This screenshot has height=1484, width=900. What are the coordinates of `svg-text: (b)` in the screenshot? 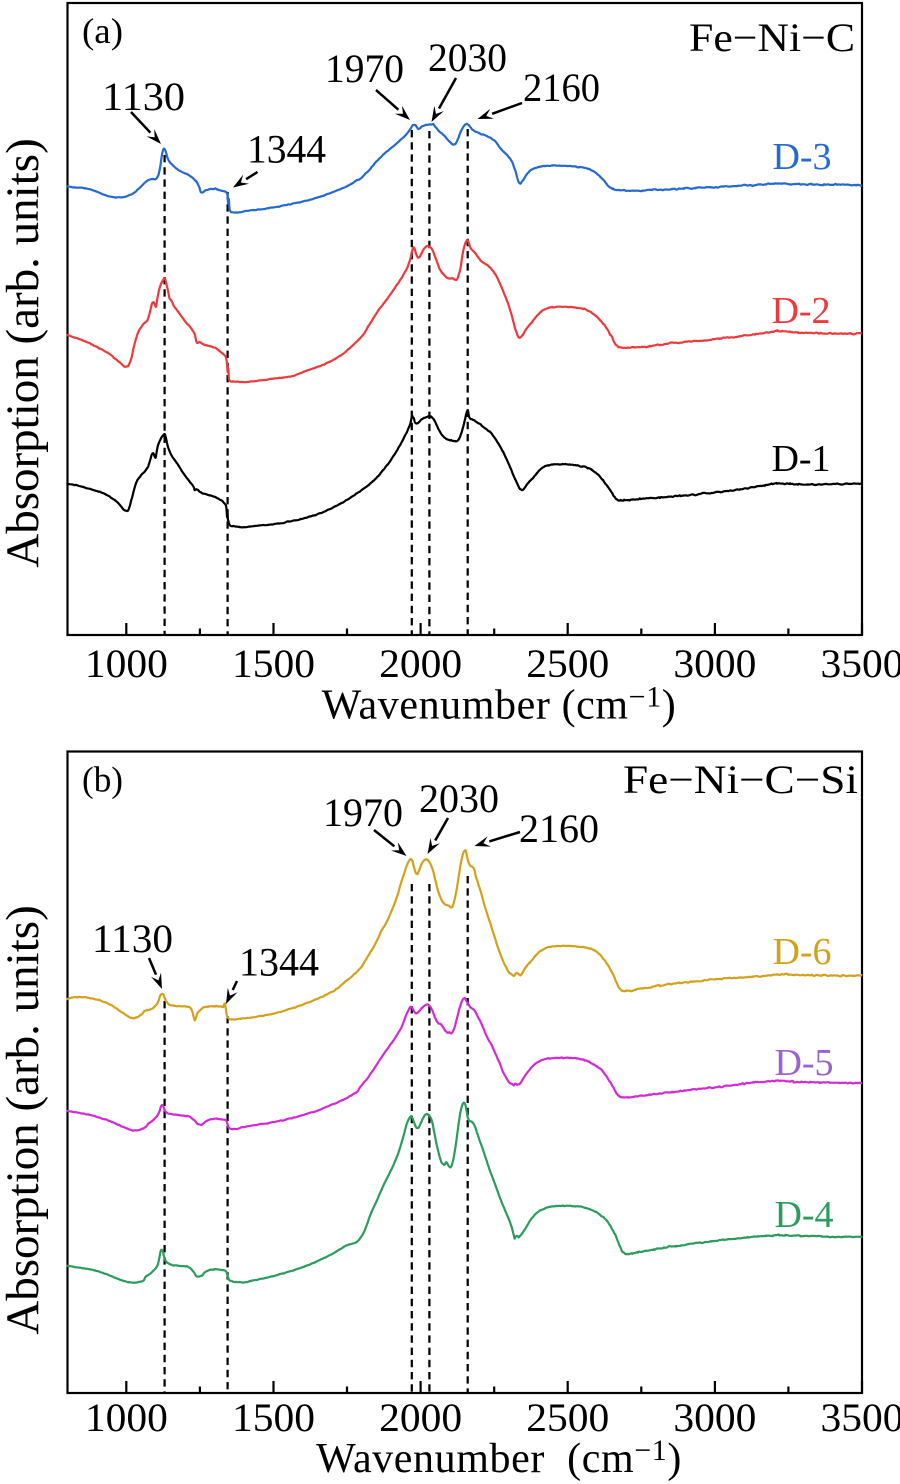 It's located at (102, 780).